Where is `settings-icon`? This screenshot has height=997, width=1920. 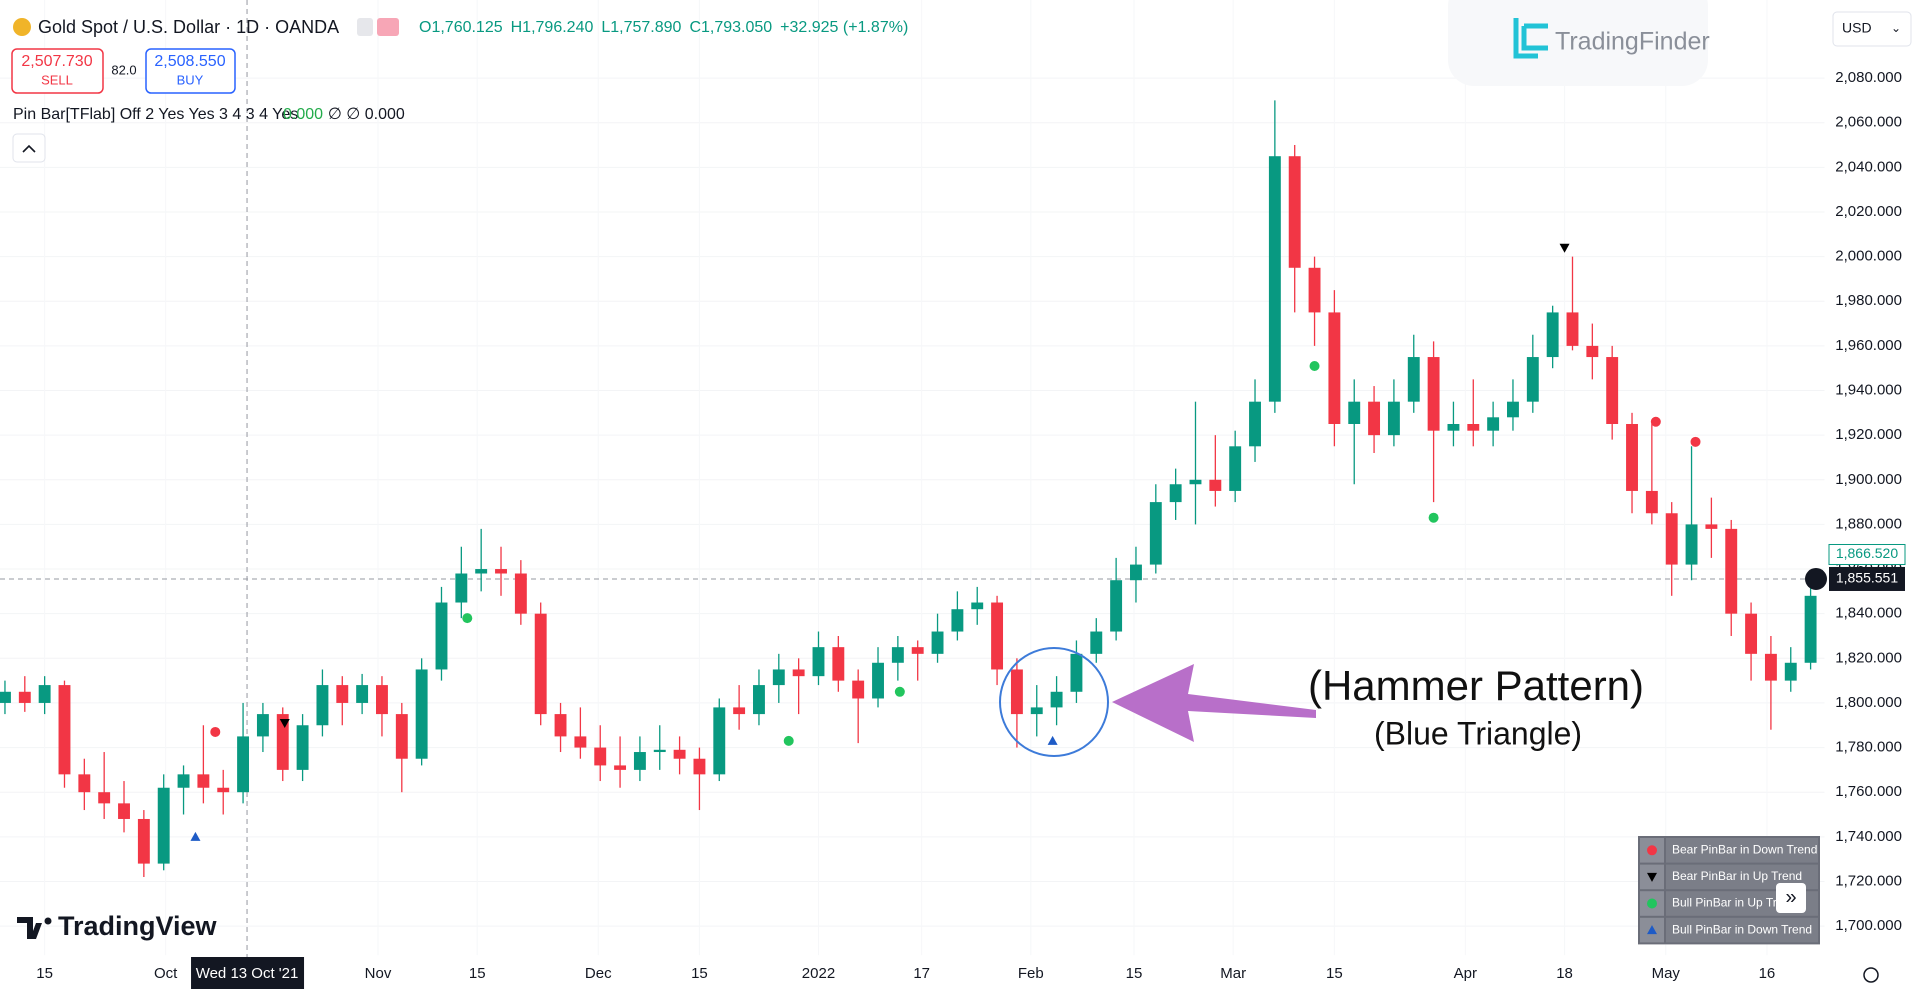 settings-icon is located at coordinates (1871, 975).